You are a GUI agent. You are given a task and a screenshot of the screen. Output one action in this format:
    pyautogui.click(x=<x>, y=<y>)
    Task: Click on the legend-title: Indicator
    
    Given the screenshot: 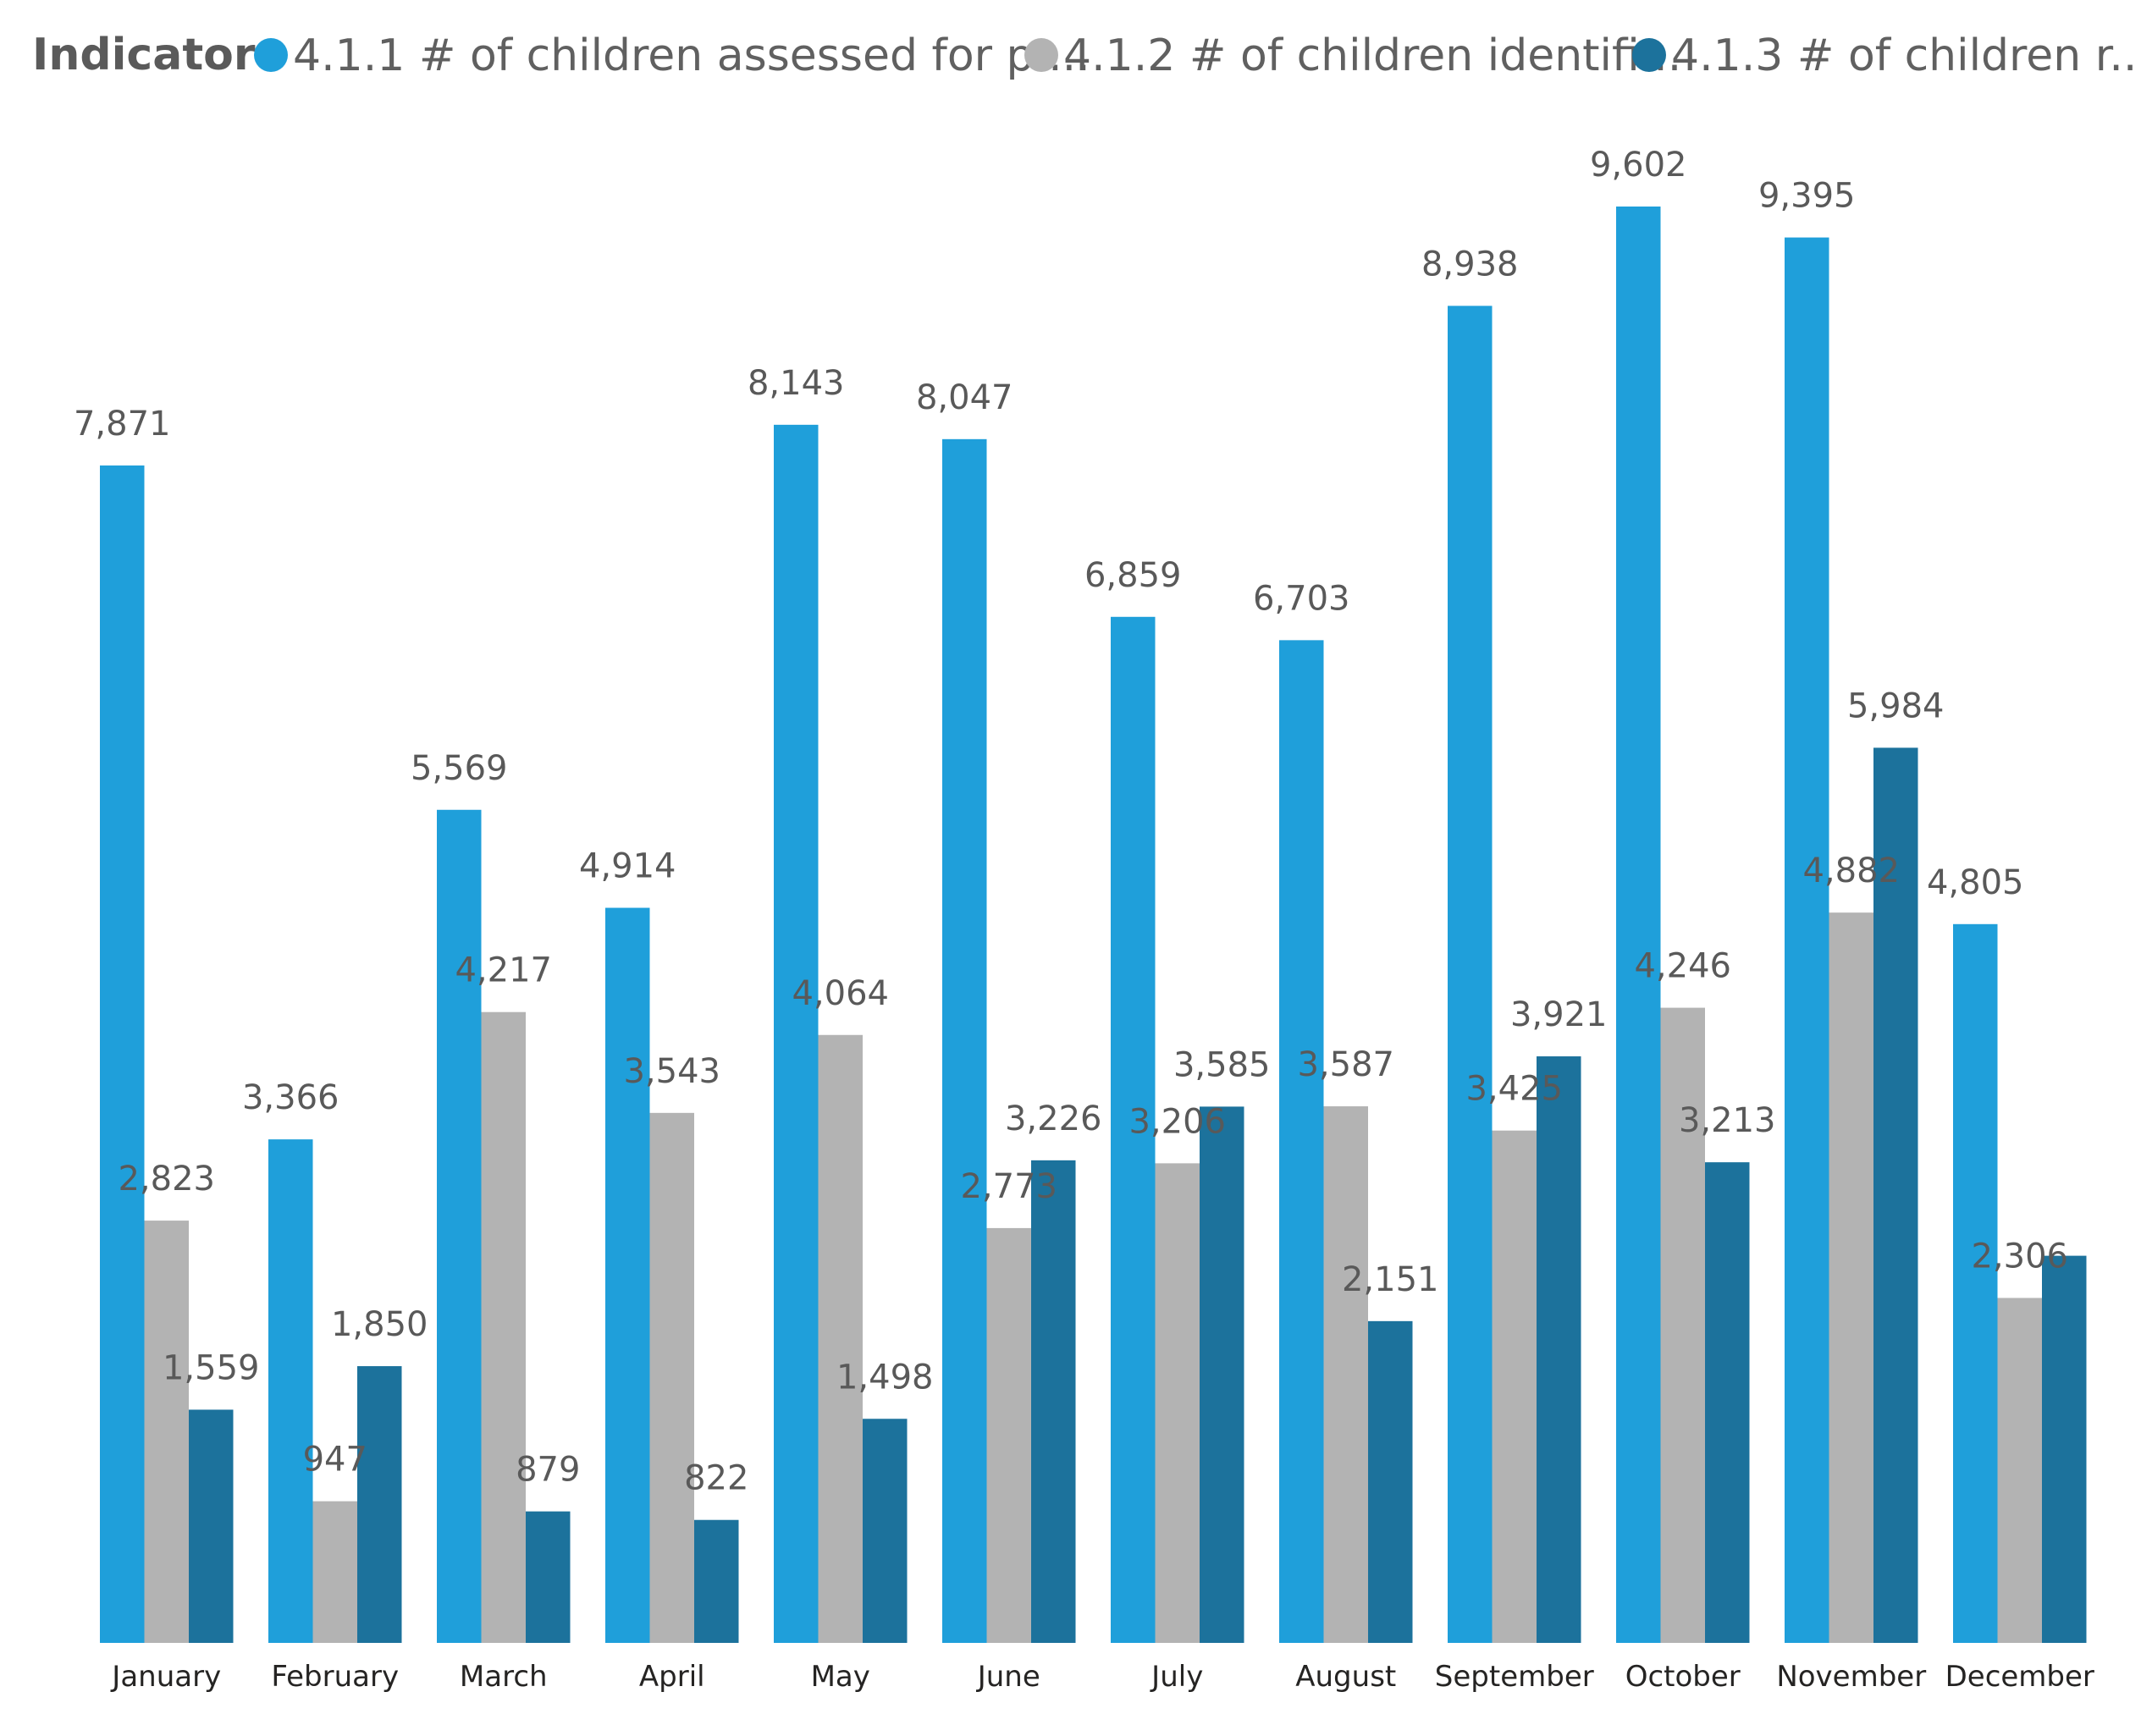 What is the action you would take?
    pyautogui.click(x=144, y=55)
    